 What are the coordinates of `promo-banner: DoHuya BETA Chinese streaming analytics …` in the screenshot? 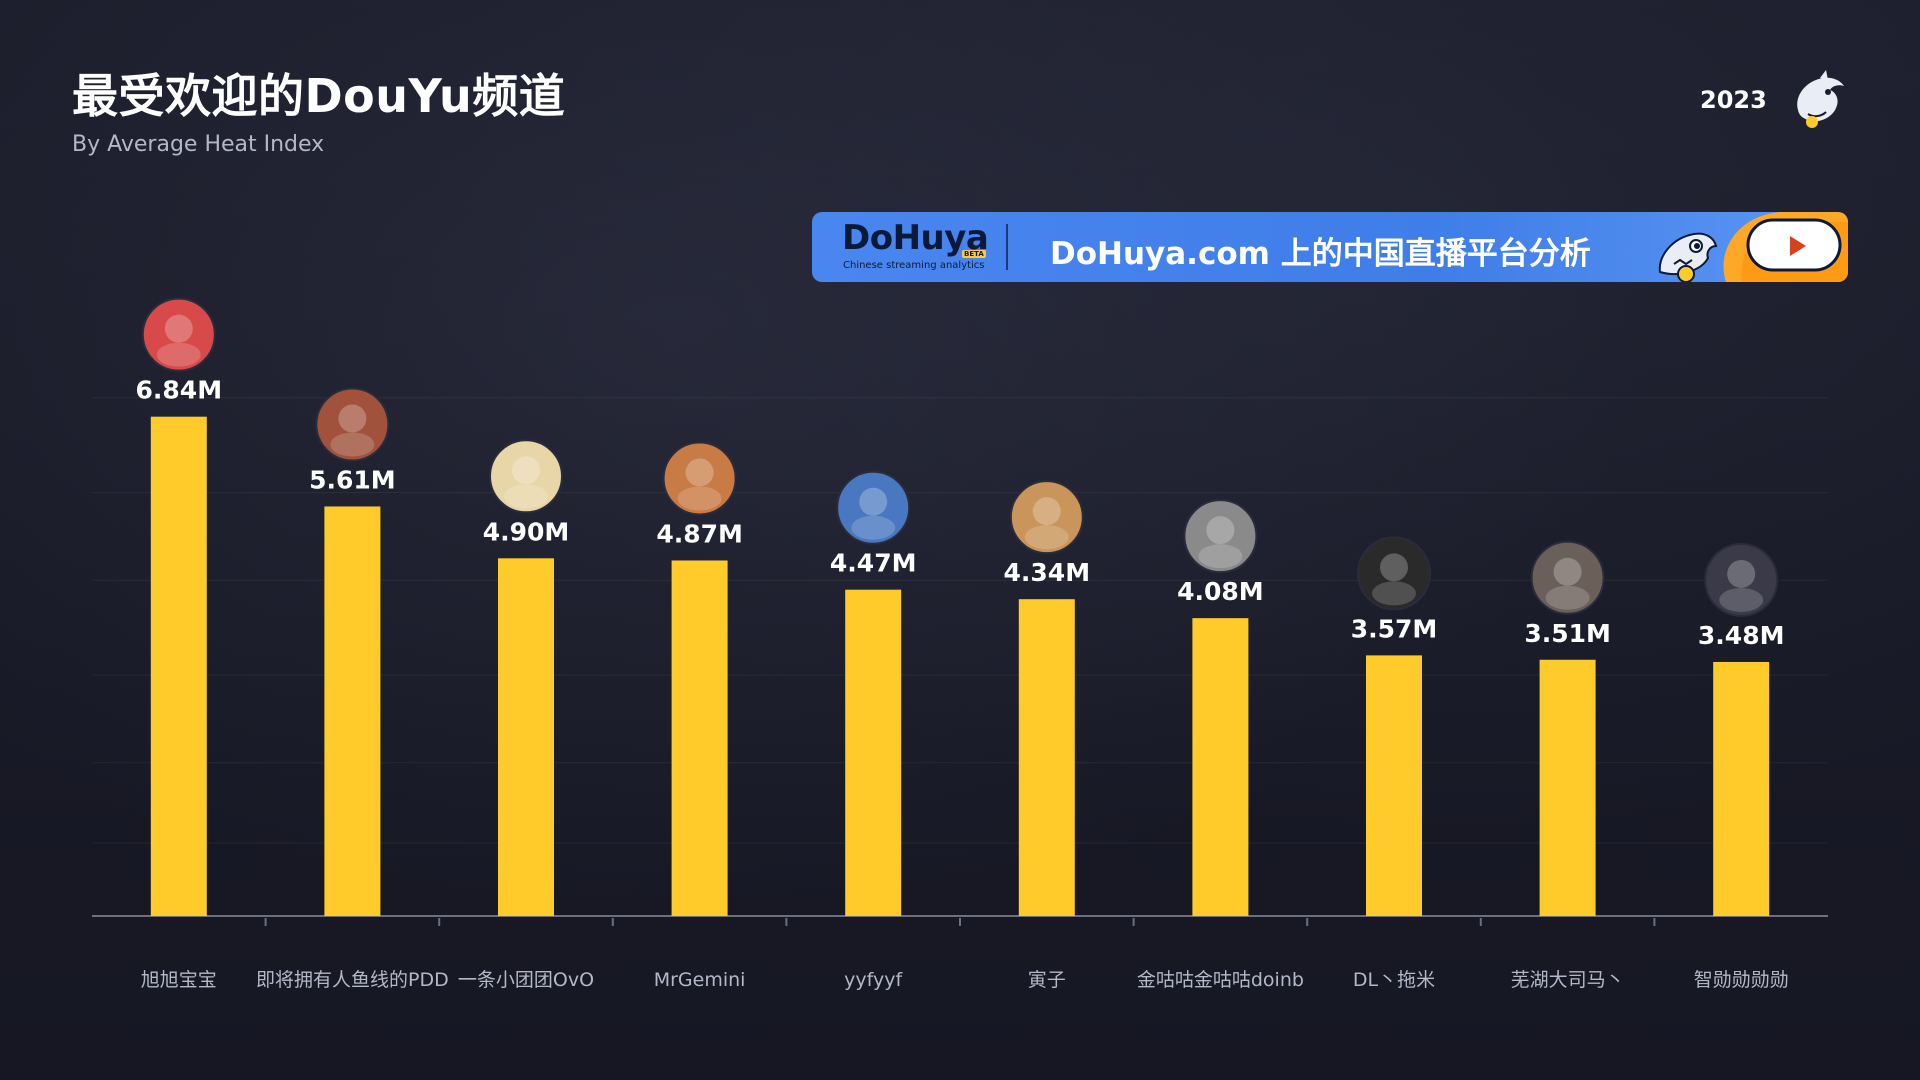 It's located at (1330, 247).